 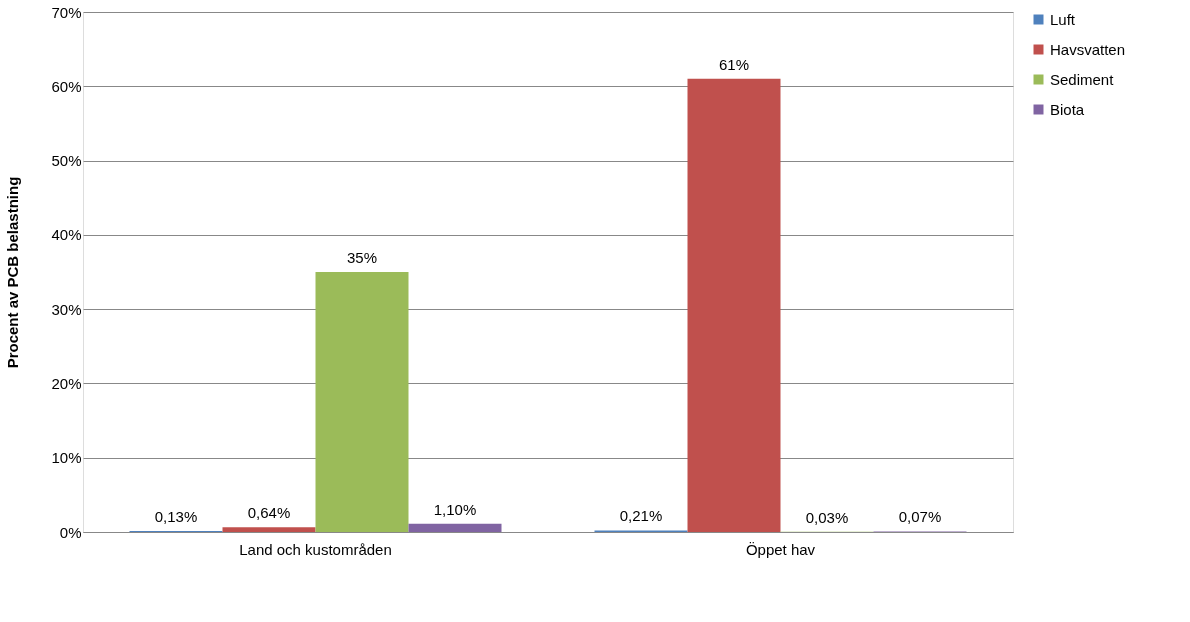 What do you see at coordinates (66, 458) in the screenshot?
I see `y-tick-label: 10%` at bounding box center [66, 458].